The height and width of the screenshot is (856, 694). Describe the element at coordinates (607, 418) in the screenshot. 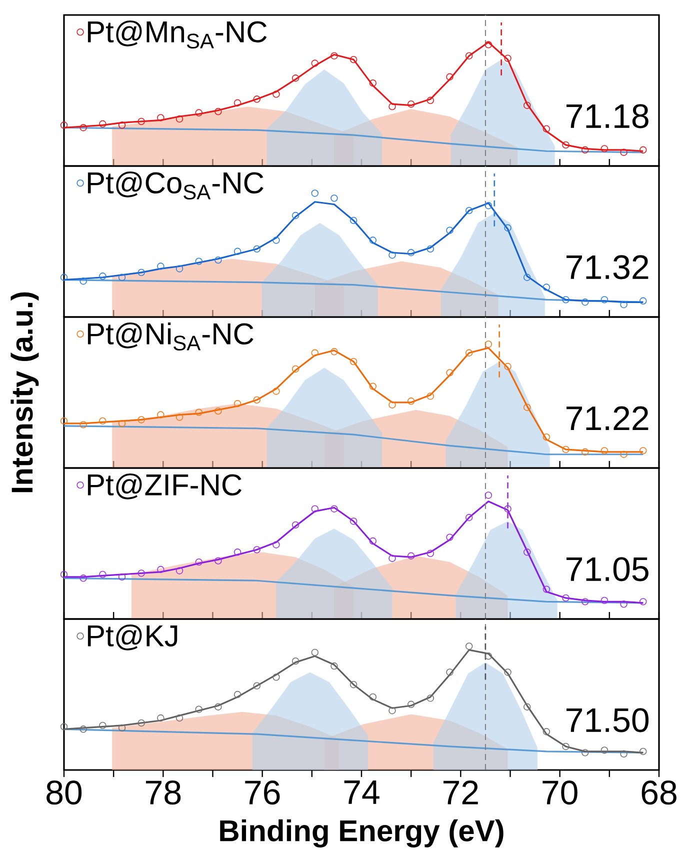

I see `ref-line-label: 71.22` at that location.